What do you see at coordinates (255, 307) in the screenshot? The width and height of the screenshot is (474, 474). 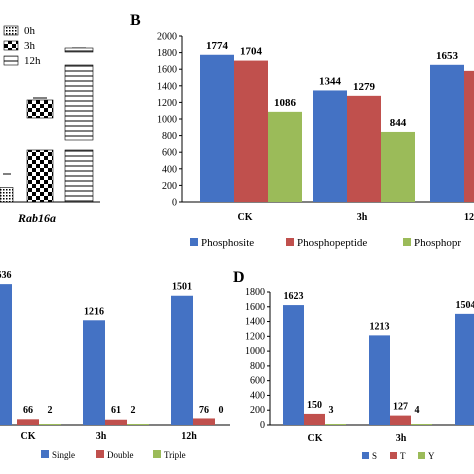 I see `d-y-tick-label: 1600` at bounding box center [255, 307].